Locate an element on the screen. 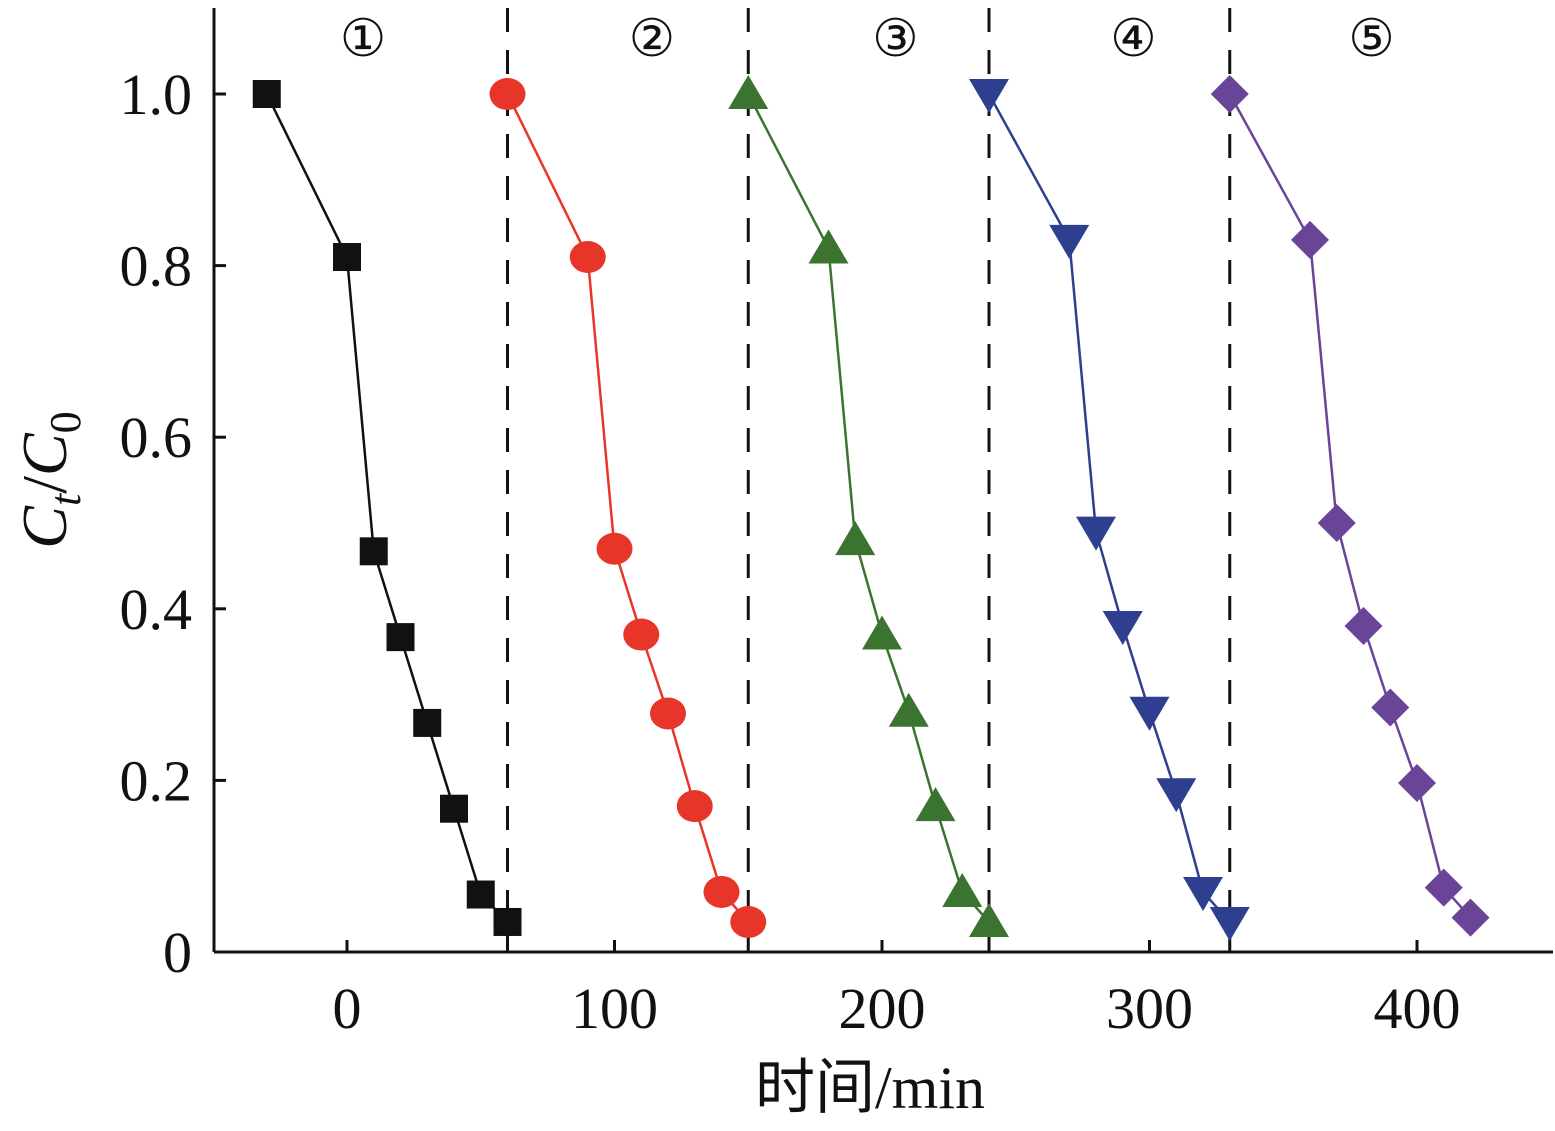  y-title-sub-t: t is located at coordinates (65, 499).